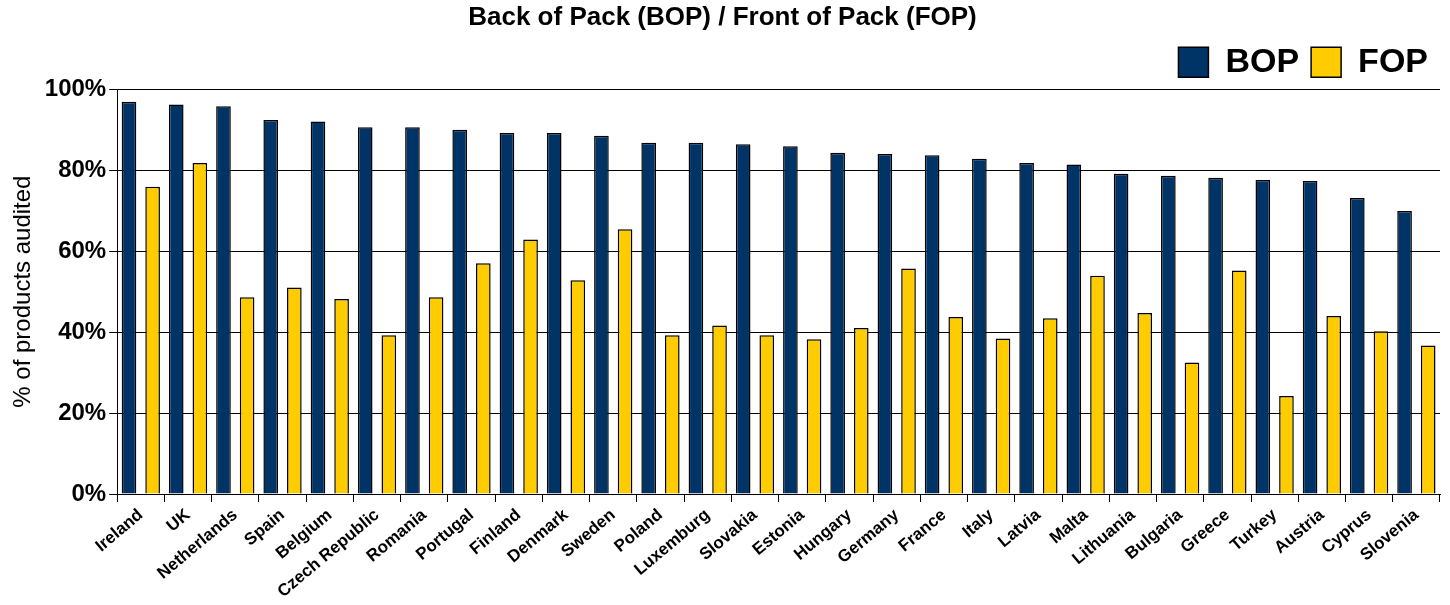 The height and width of the screenshot is (605, 1450). Describe the element at coordinates (22, 291) in the screenshot. I see `y-axis-title: % of products audited` at that location.